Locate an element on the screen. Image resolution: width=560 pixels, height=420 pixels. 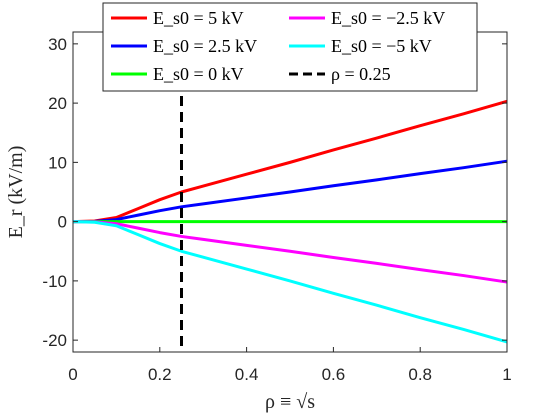
x-tick-label: 0.8 is located at coordinates (420, 374).